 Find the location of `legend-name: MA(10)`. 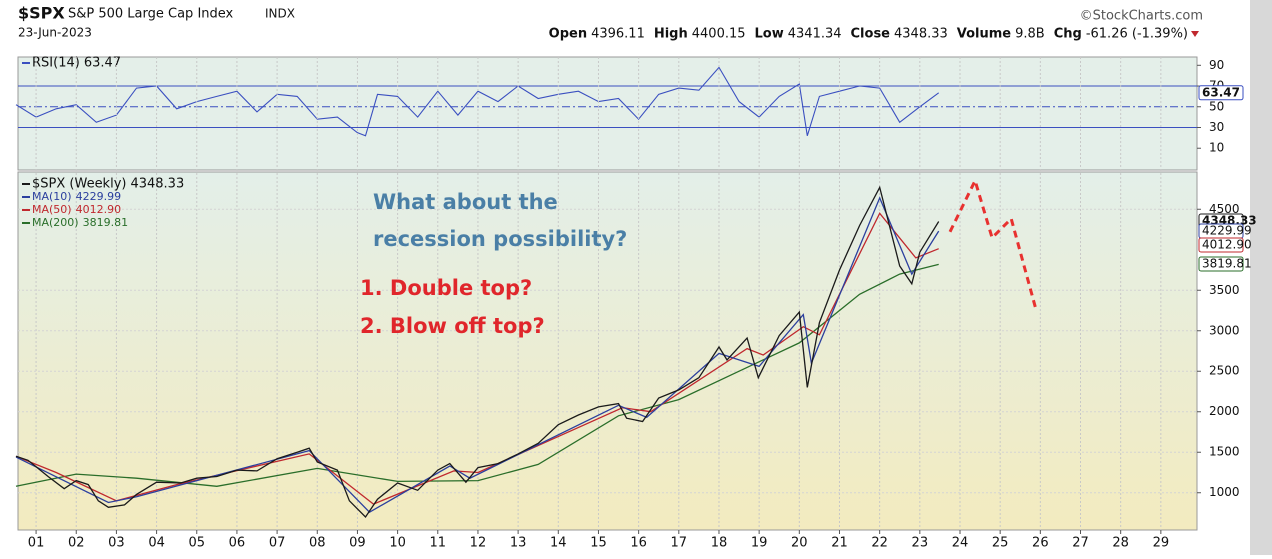

legend-name: MA(10) is located at coordinates (52, 196).